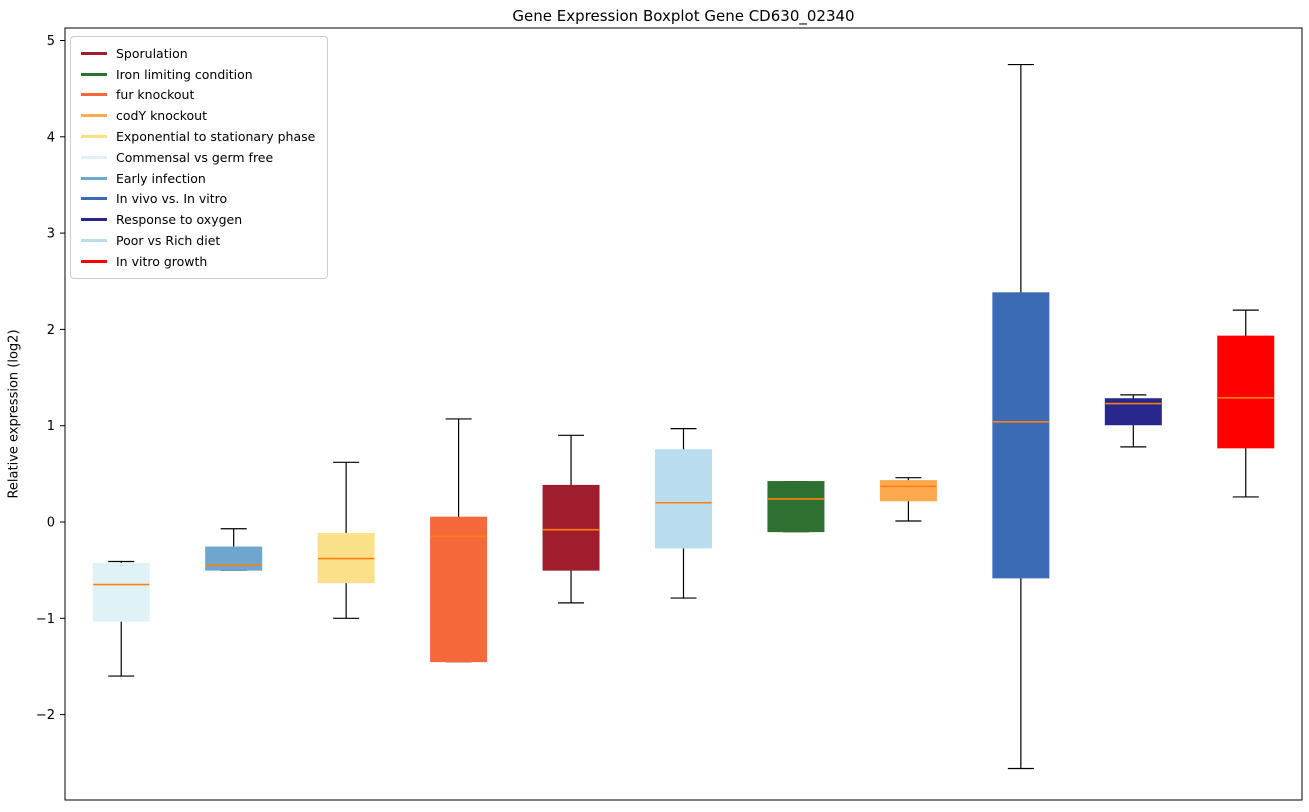 This screenshot has width=1309, height=812. I want to click on y-tick-label: 1, so click(51, 426).